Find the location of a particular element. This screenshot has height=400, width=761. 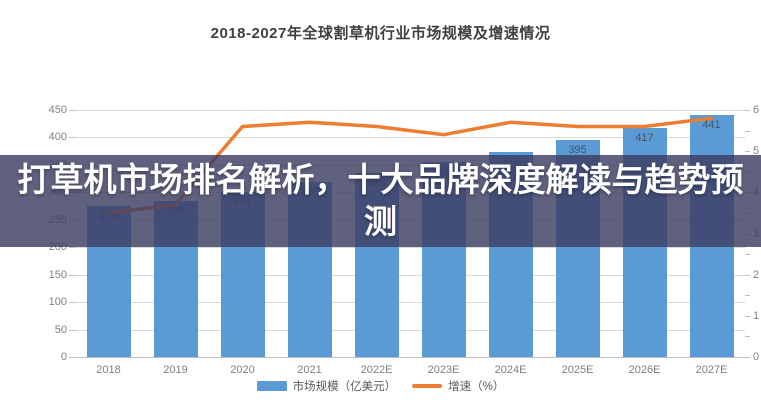

left-axis-tick-label: 100 is located at coordinates (57, 302).